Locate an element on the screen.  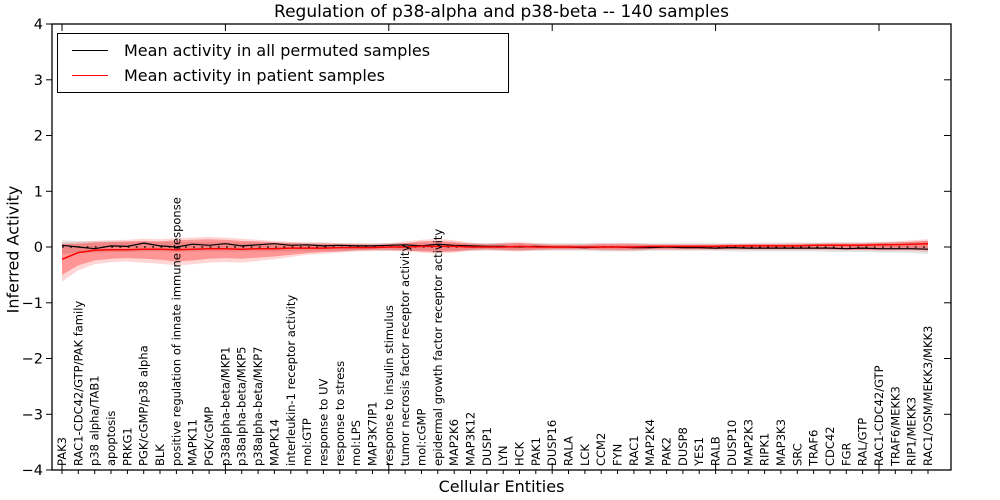
x-tick-label: apoptosis is located at coordinates (111, 438).